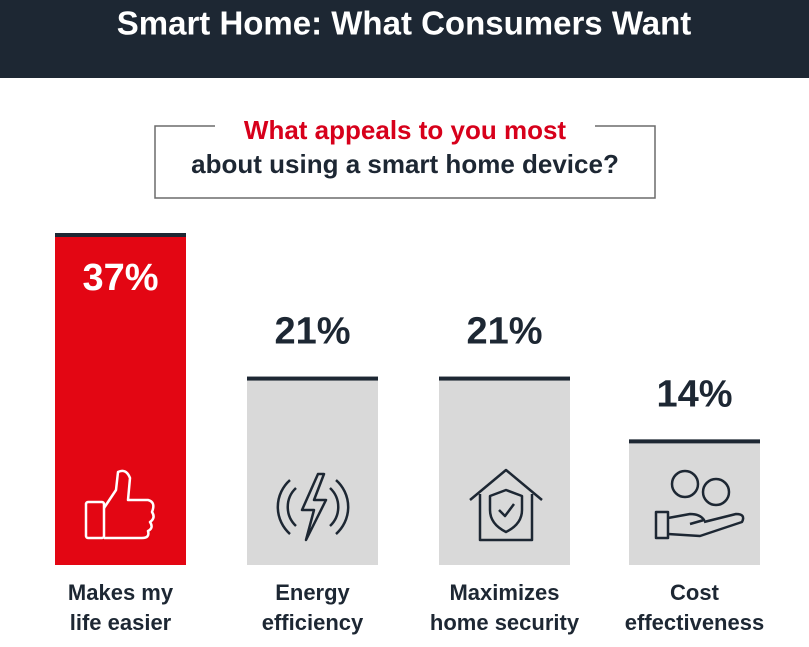 This screenshot has width=809, height=647. What do you see at coordinates (506, 505) in the screenshot?
I see `security-icon` at bounding box center [506, 505].